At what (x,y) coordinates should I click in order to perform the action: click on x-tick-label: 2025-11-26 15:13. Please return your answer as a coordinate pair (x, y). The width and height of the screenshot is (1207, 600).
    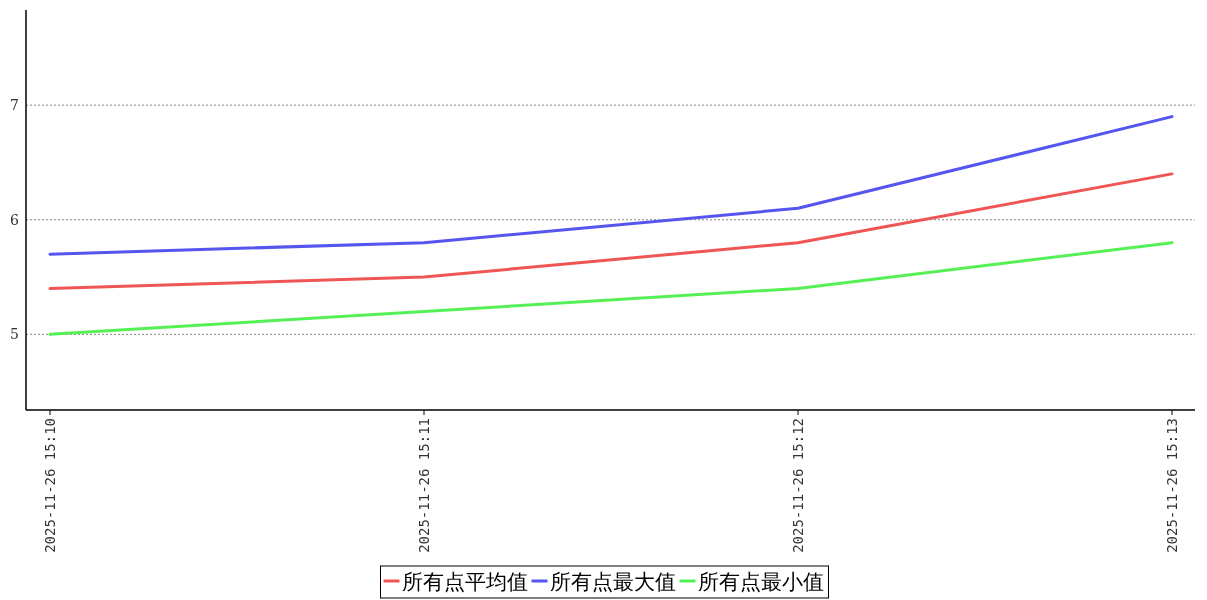
    Looking at the image, I should click on (1172, 485).